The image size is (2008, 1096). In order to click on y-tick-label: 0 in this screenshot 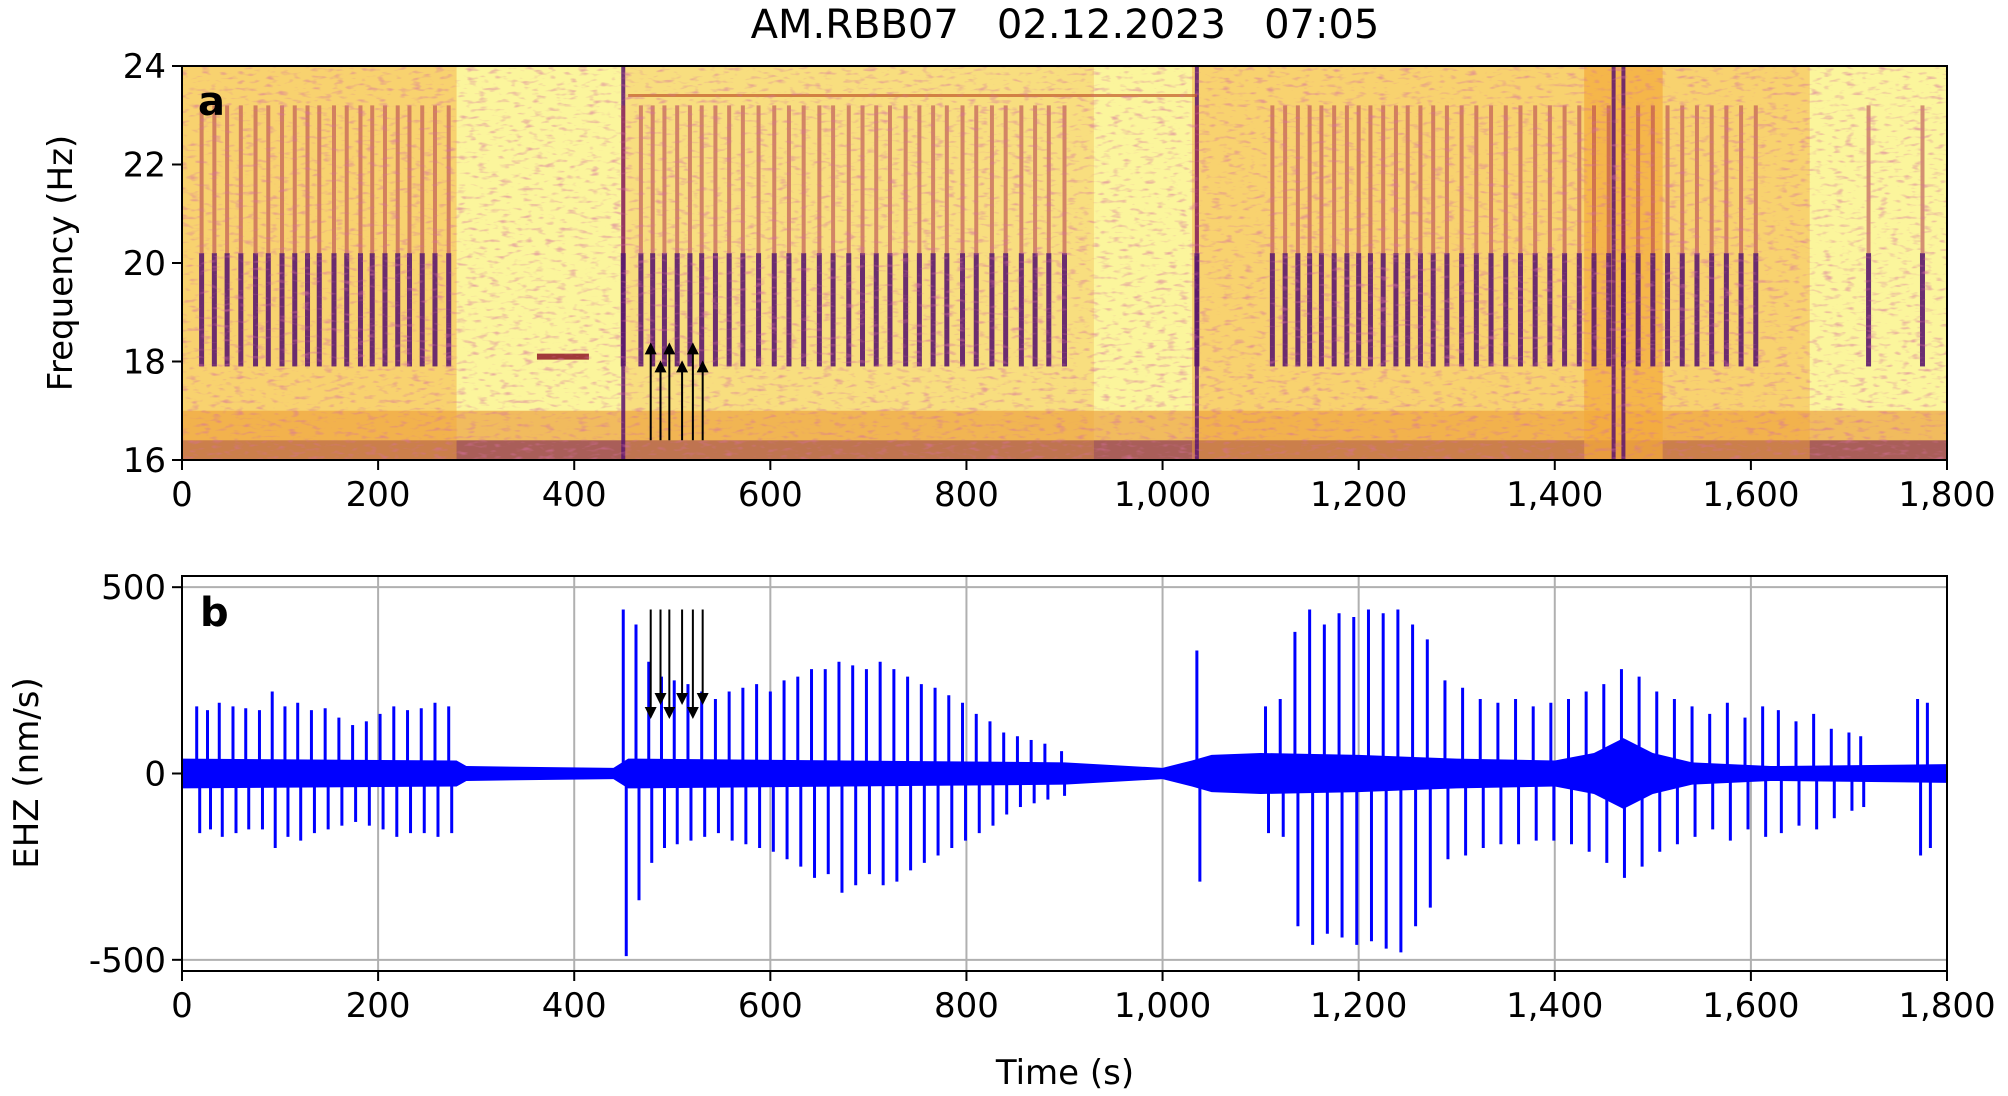, I will do `click(155, 775)`.